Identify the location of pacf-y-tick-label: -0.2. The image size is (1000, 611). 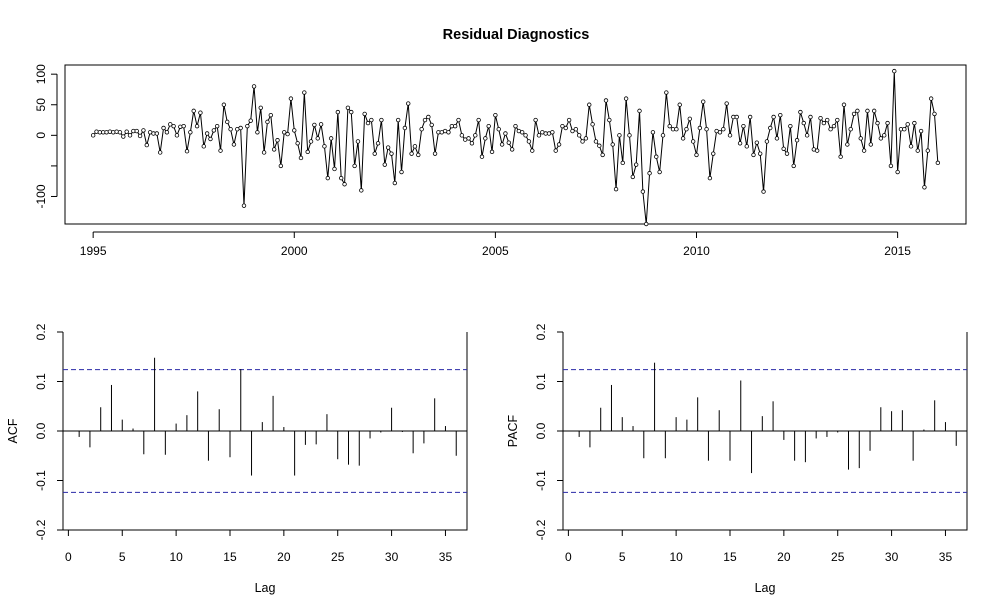
(541, 529).